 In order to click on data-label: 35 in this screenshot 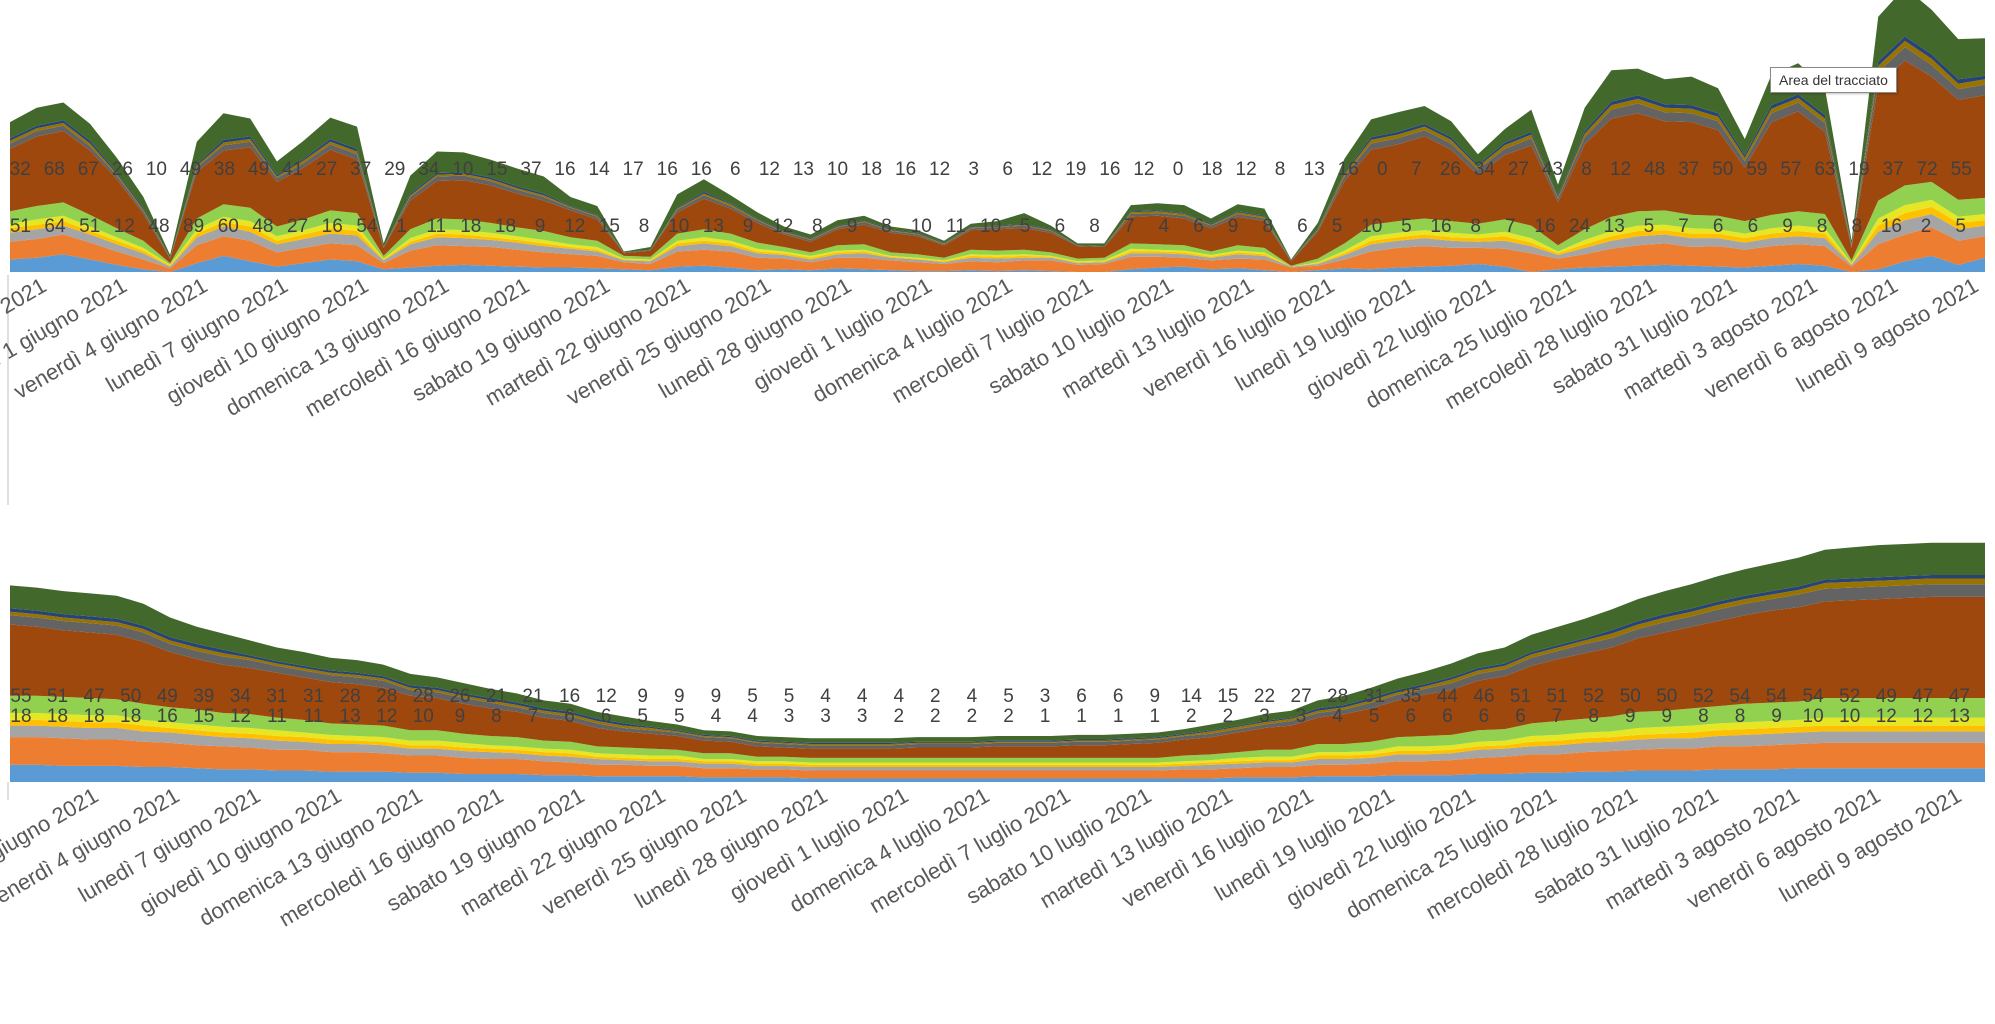, I will do `click(1410, 696)`.